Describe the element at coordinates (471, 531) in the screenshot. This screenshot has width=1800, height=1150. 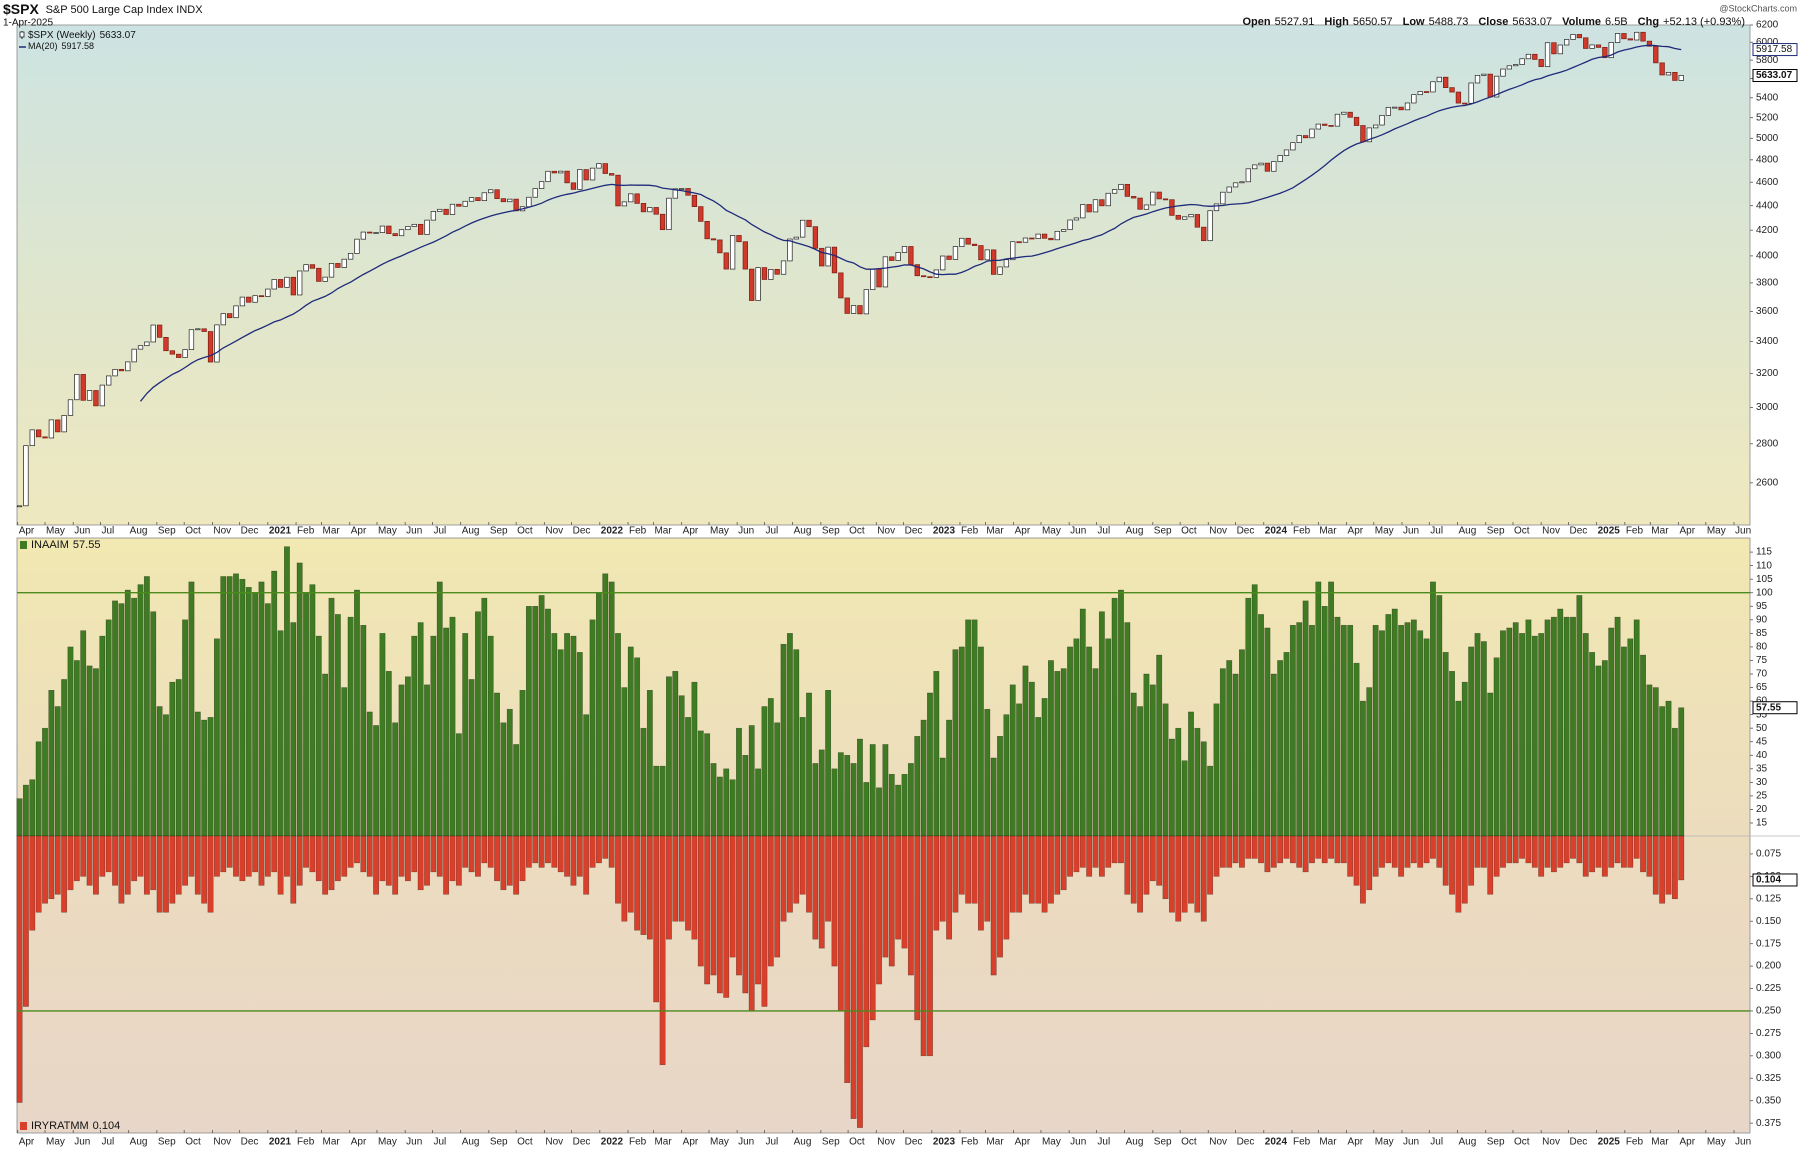
I see `x-tick-label: Aug` at that location.